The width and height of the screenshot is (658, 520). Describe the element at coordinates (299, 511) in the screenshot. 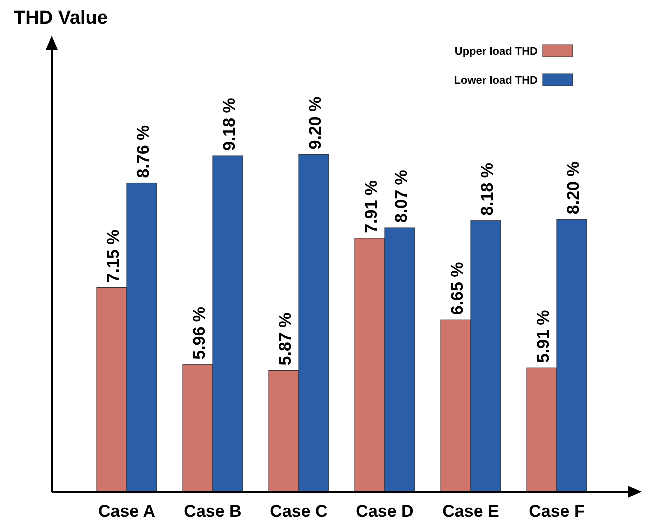

I see `x-tick-label: Case C` at that location.